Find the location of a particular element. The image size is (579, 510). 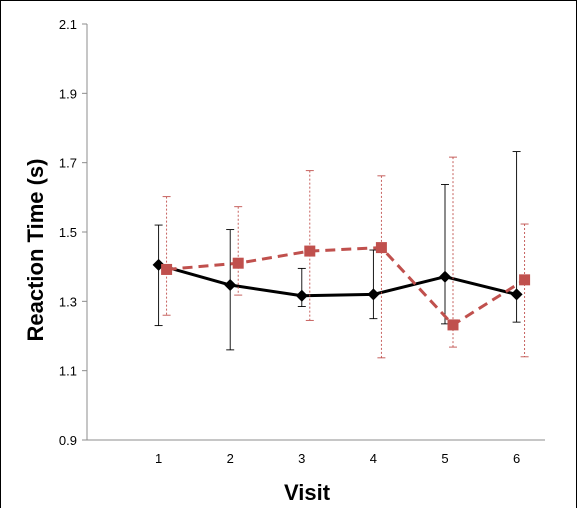

y-tick-label: 1.9 is located at coordinates (68, 93).